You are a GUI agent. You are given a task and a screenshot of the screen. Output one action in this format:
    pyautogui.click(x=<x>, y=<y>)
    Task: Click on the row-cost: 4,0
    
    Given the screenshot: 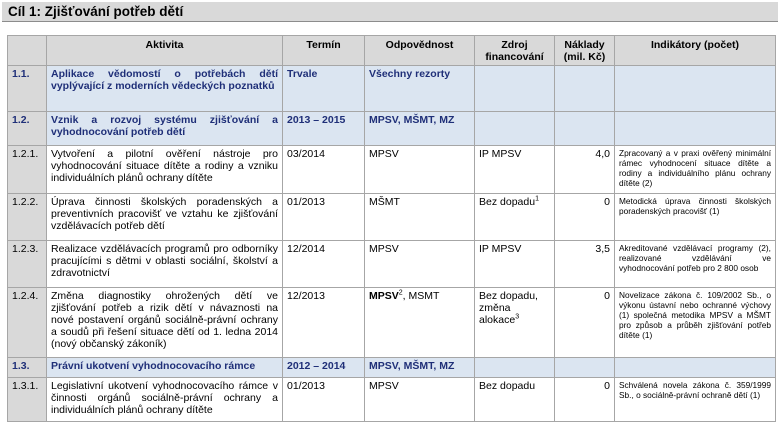 What is the action you would take?
    pyautogui.click(x=584, y=169)
    